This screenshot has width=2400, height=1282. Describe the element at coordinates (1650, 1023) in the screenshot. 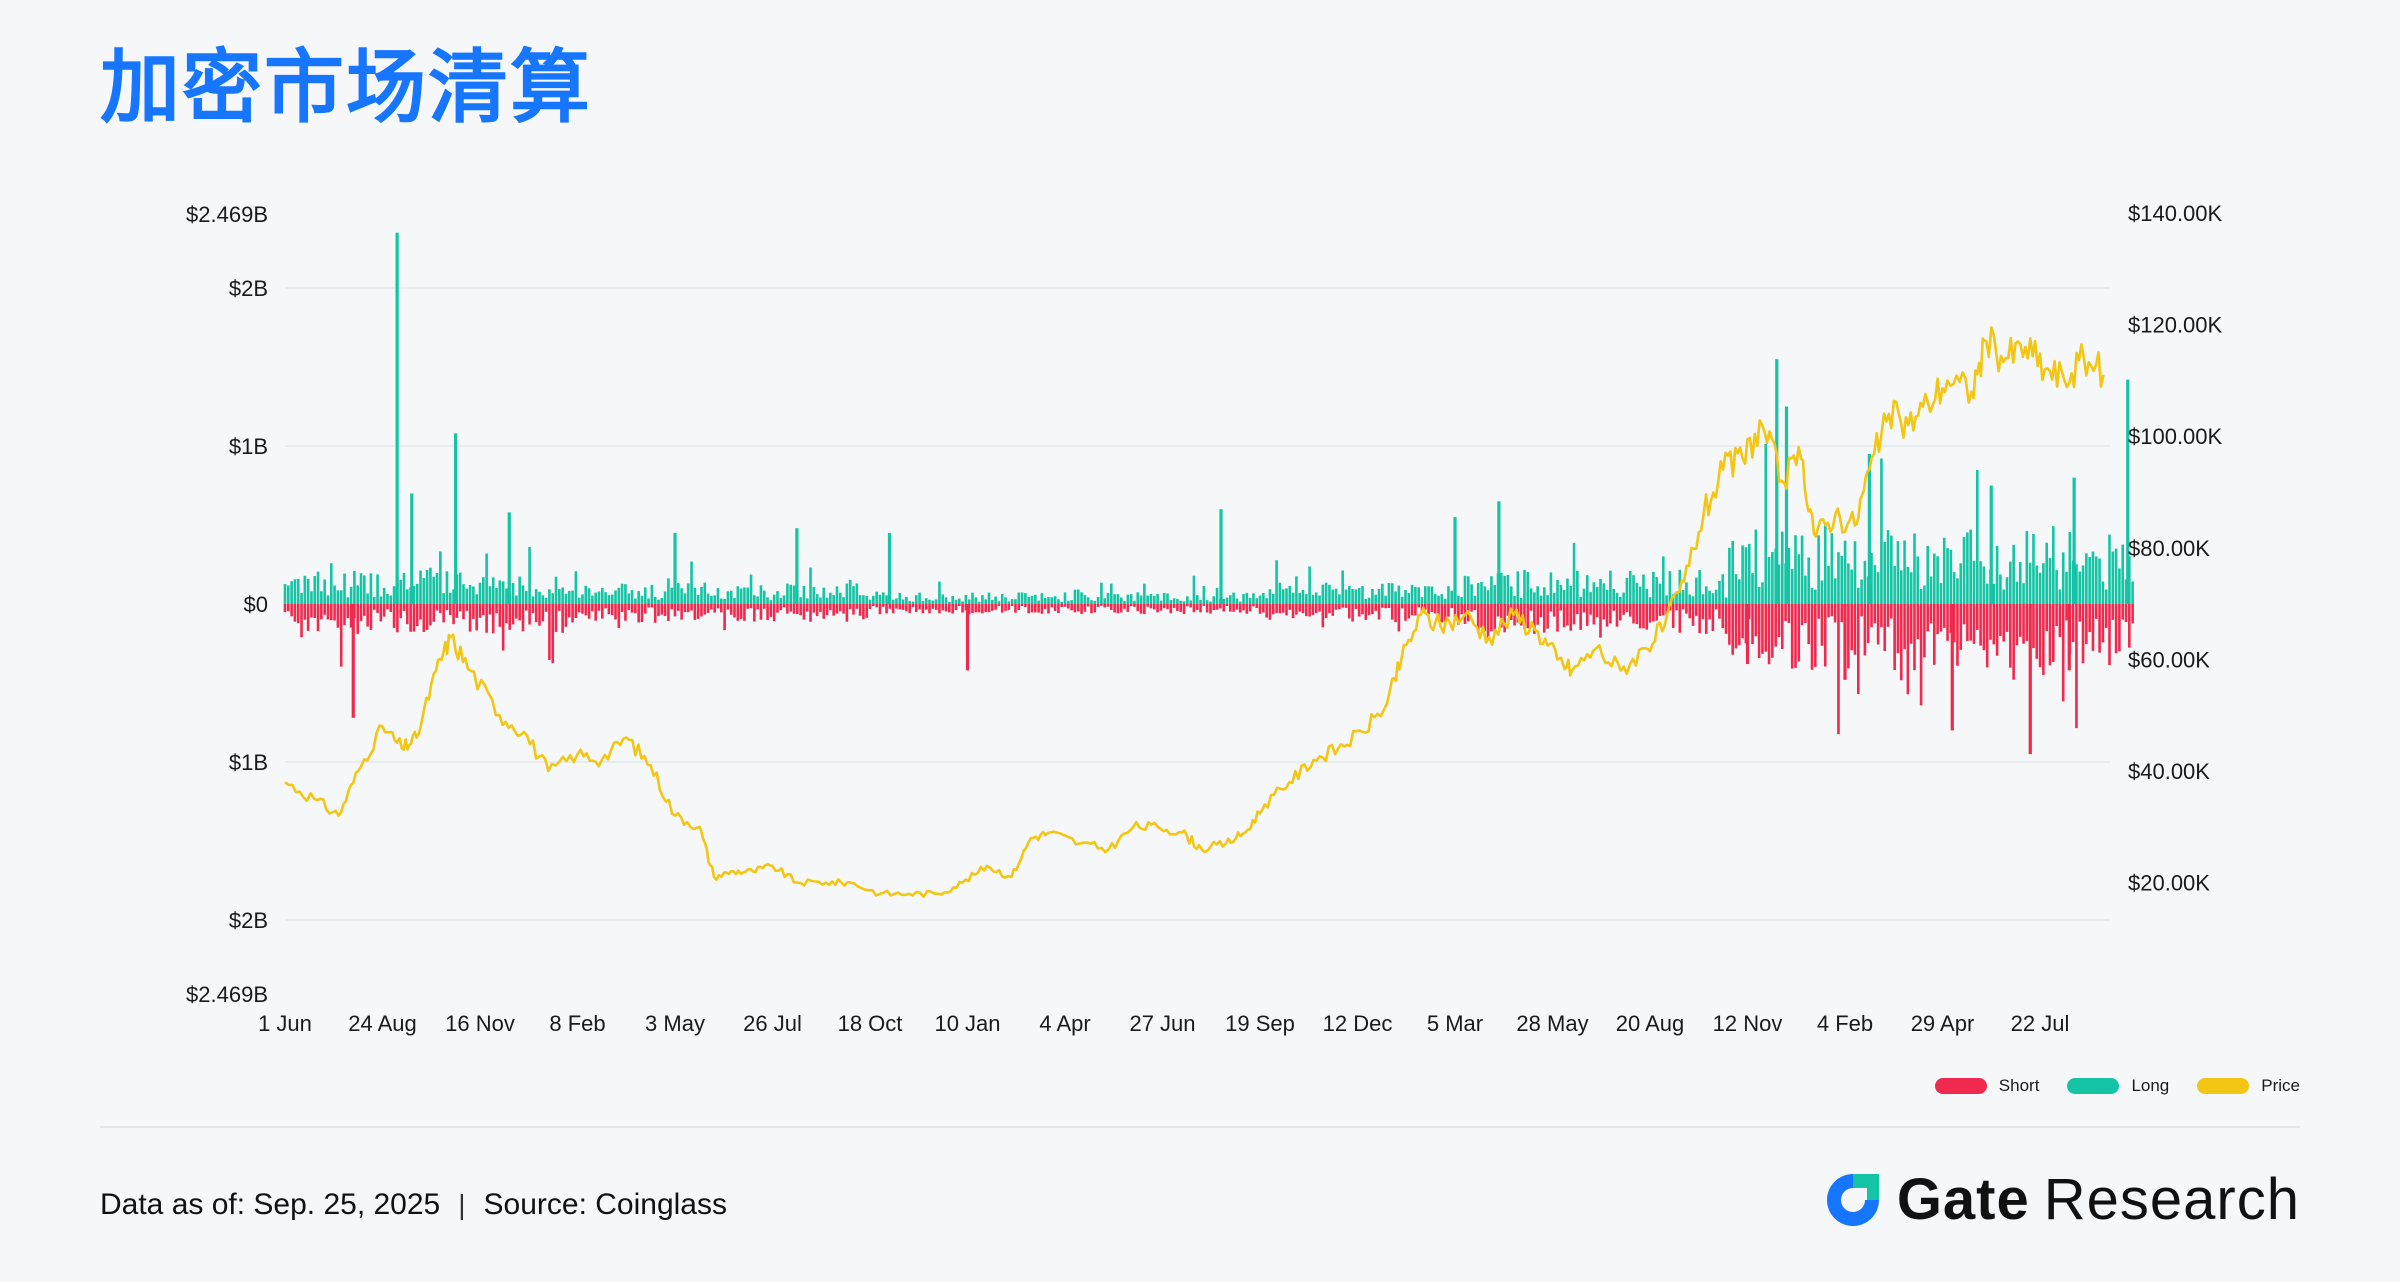

I see `x-axis-tick-label: 20 Aug` at that location.